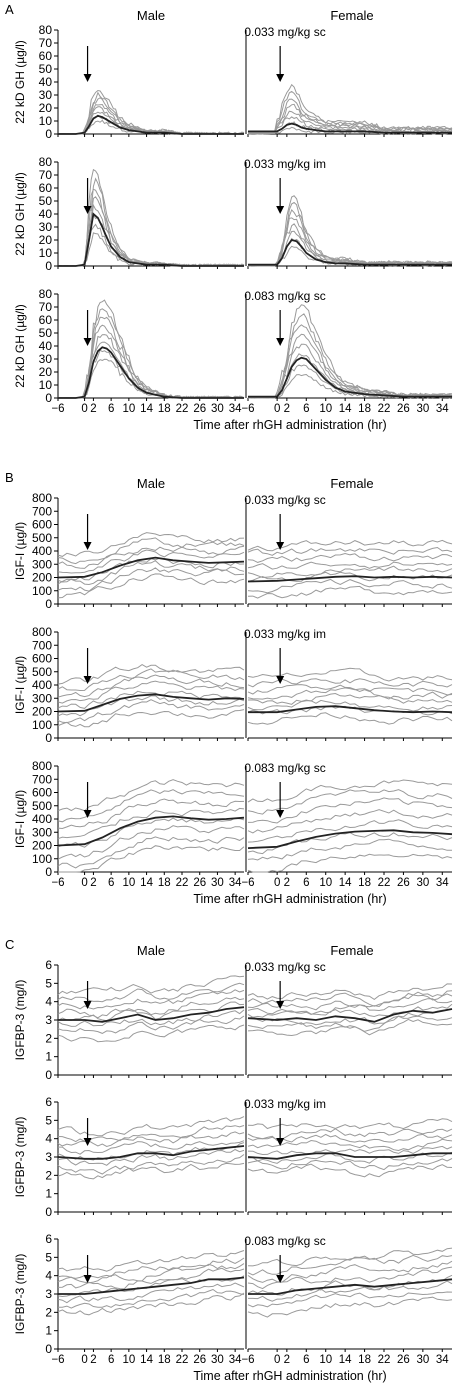  I want to click on panel-letter: A, so click(9, 9).